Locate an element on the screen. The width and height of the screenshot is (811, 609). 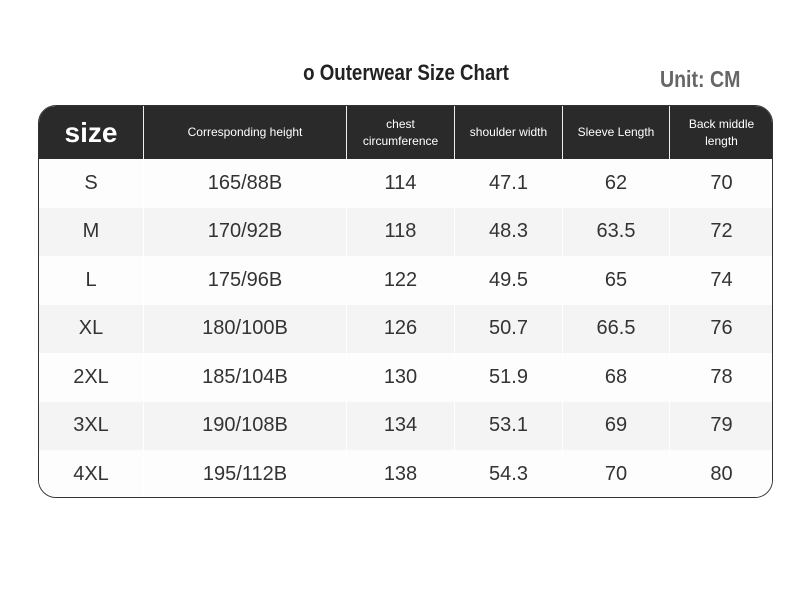
unit-label: Unit: CM is located at coordinates (700, 79).